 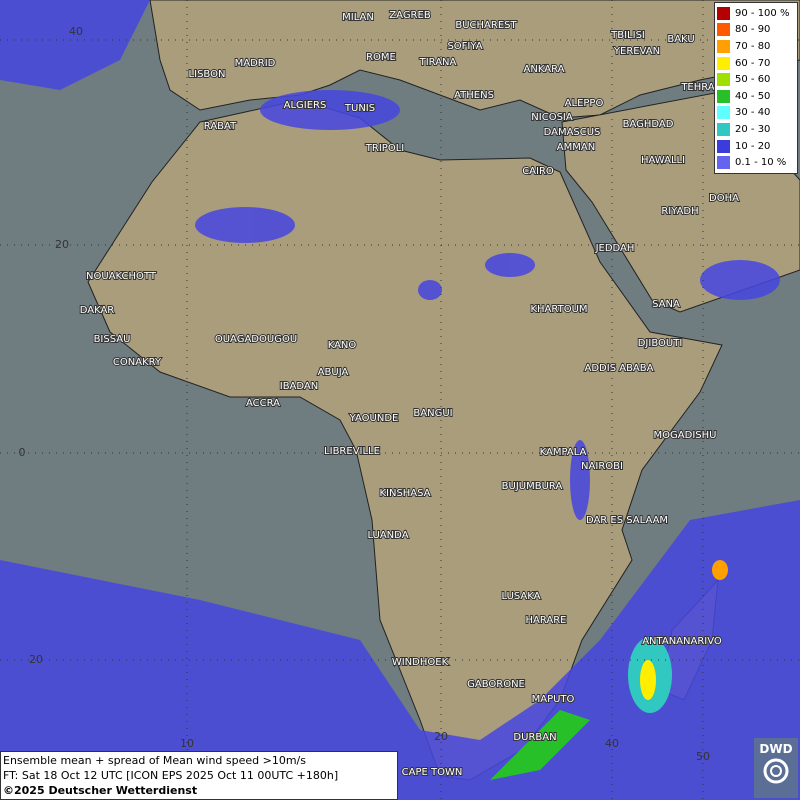 I want to click on city-label: SANA, so click(x=666, y=304).